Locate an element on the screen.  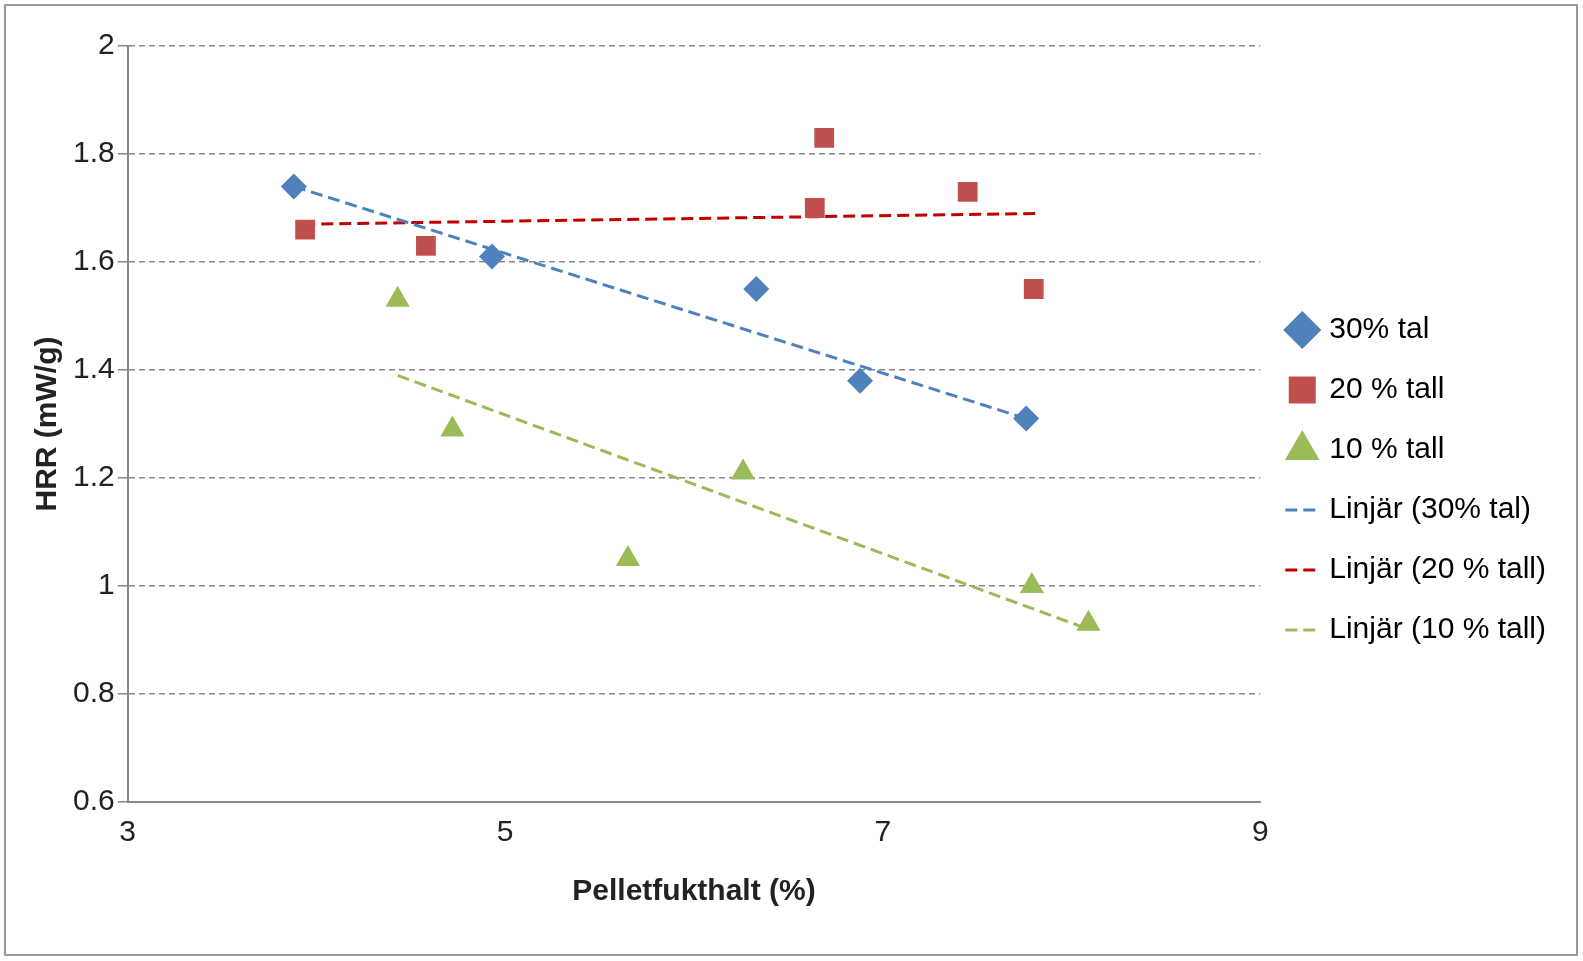
legend-label: Linjär (20 % tall) is located at coordinates (1438, 568).